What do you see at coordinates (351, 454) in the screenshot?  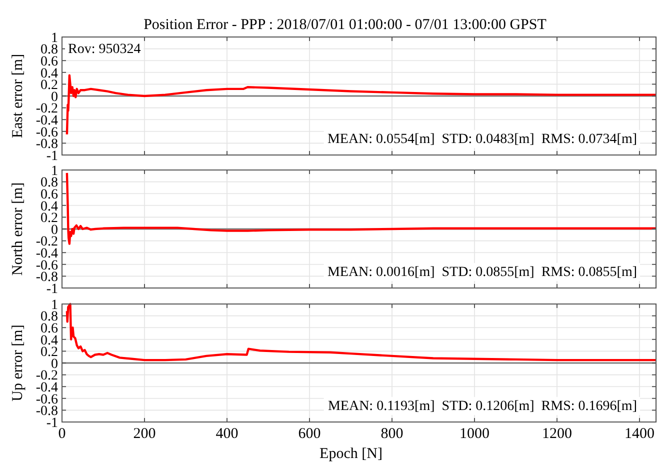 I see `x-axis-title: Epoch [N]` at bounding box center [351, 454].